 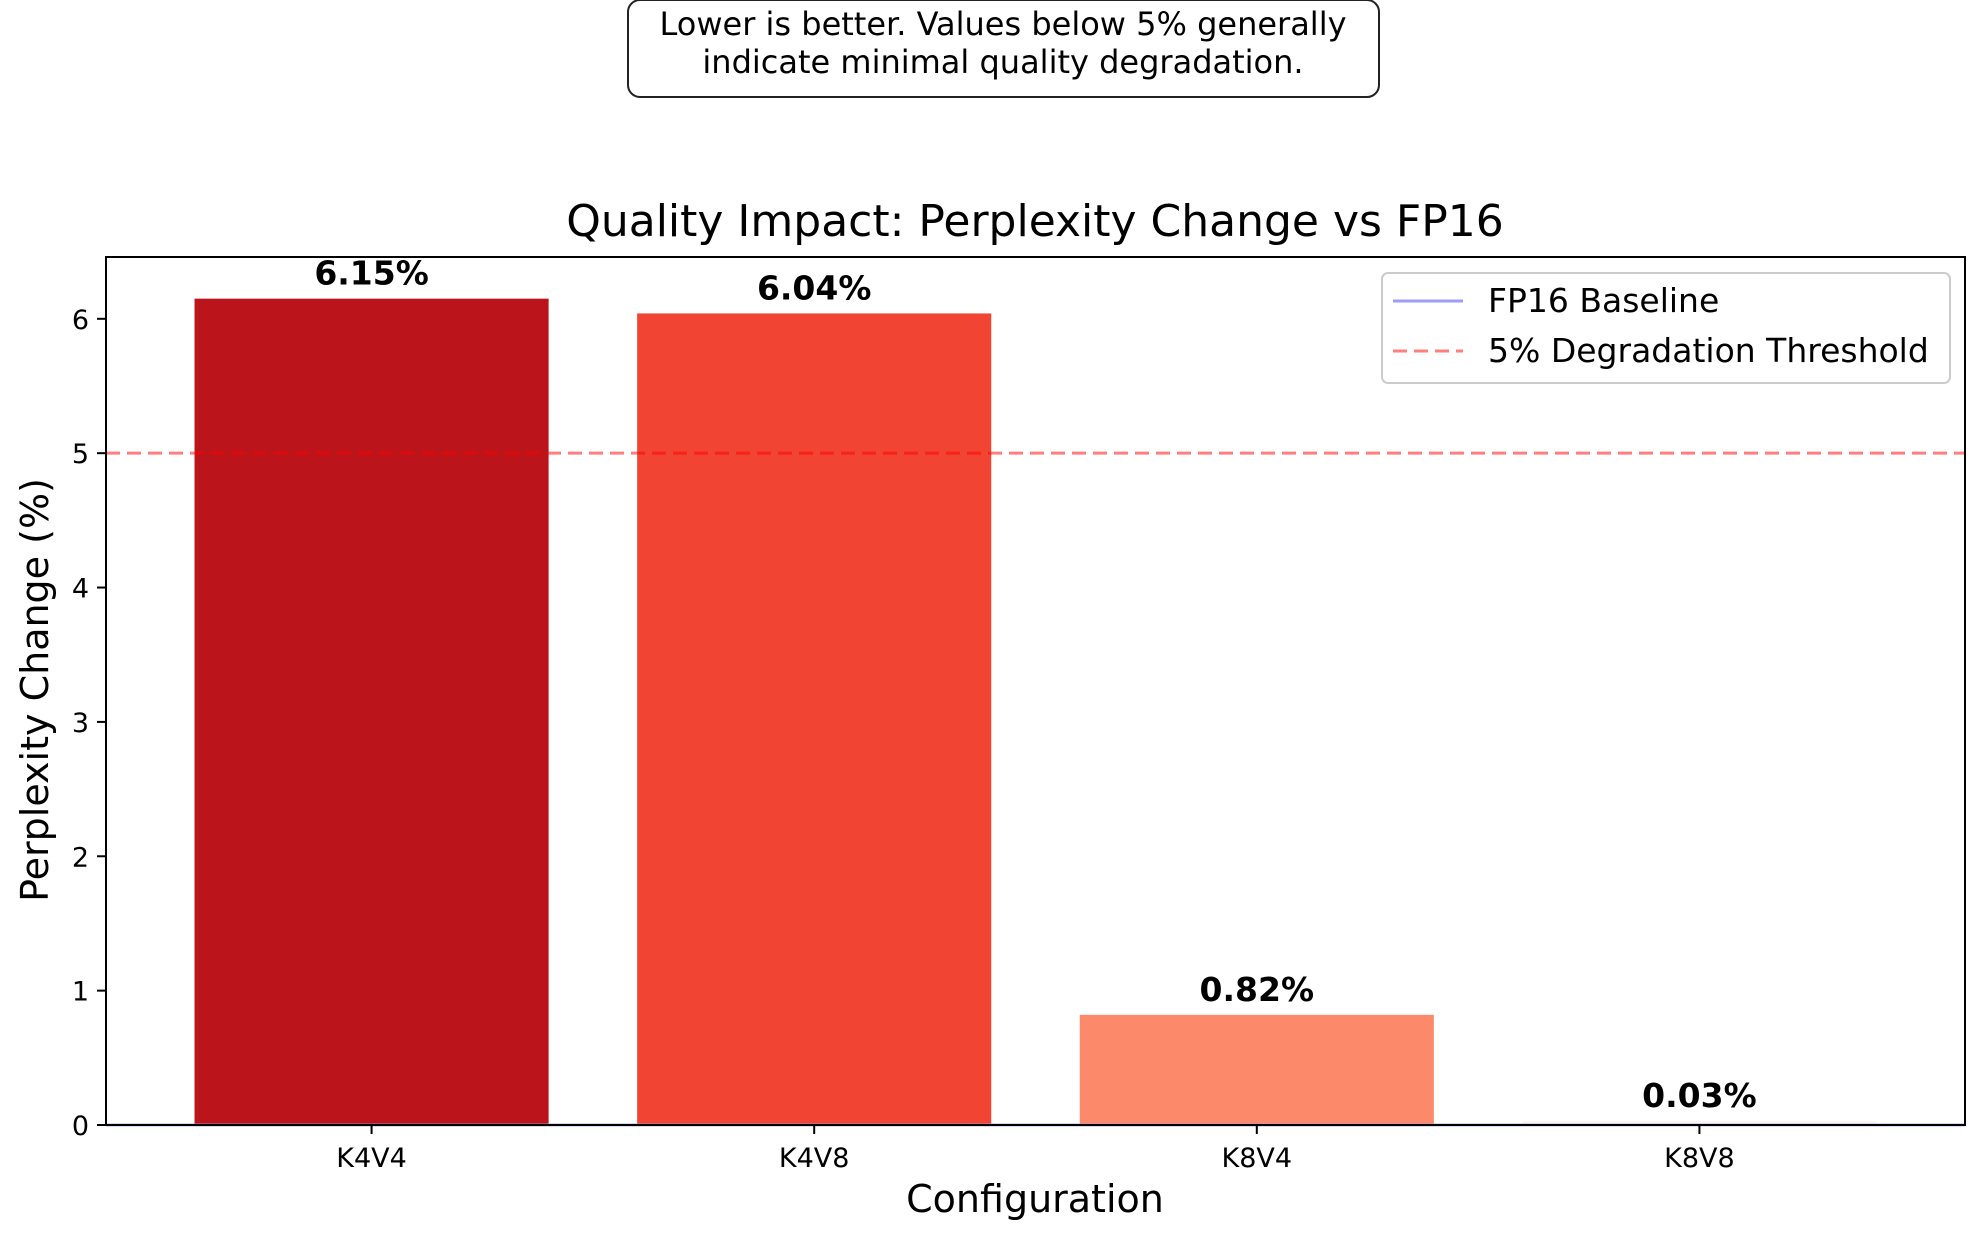 What do you see at coordinates (80, 1126) in the screenshot?
I see `y-tick-label-0: 0` at bounding box center [80, 1126].